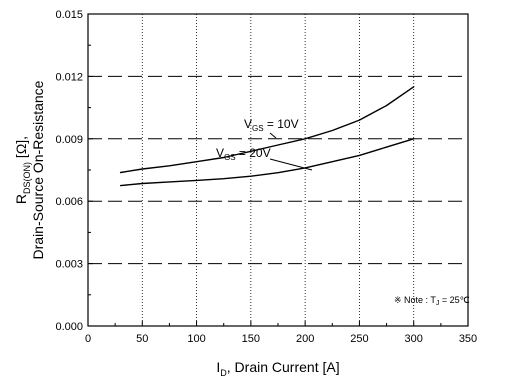 The image size is (508, 381). I want to click on x-tick-label: 50, so click(142, 339).